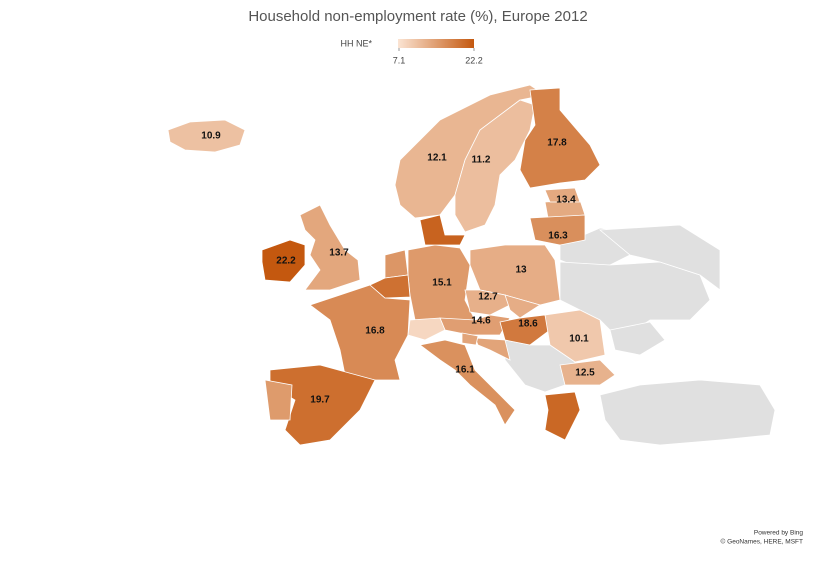  What do you see at coordinates (762, 542) in the screenshot?
I see `credit: © GeoNames, HERE, MSFT` at bounding box center [762, 542].